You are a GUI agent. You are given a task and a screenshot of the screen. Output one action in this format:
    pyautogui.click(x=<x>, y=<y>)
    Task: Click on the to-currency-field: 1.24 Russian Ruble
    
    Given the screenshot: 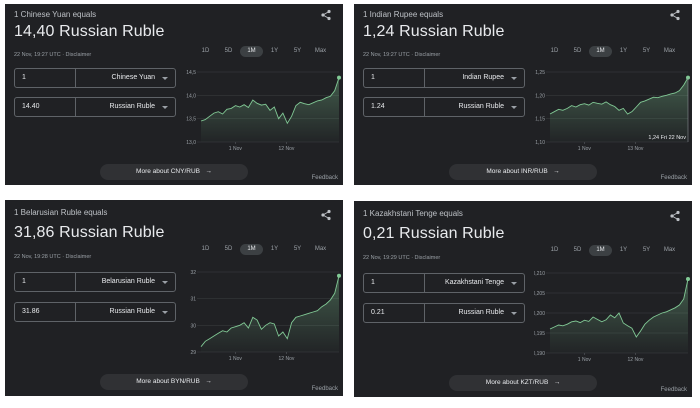 What is the action you would take?
    pyautogui.click(x=444, y=107)
    